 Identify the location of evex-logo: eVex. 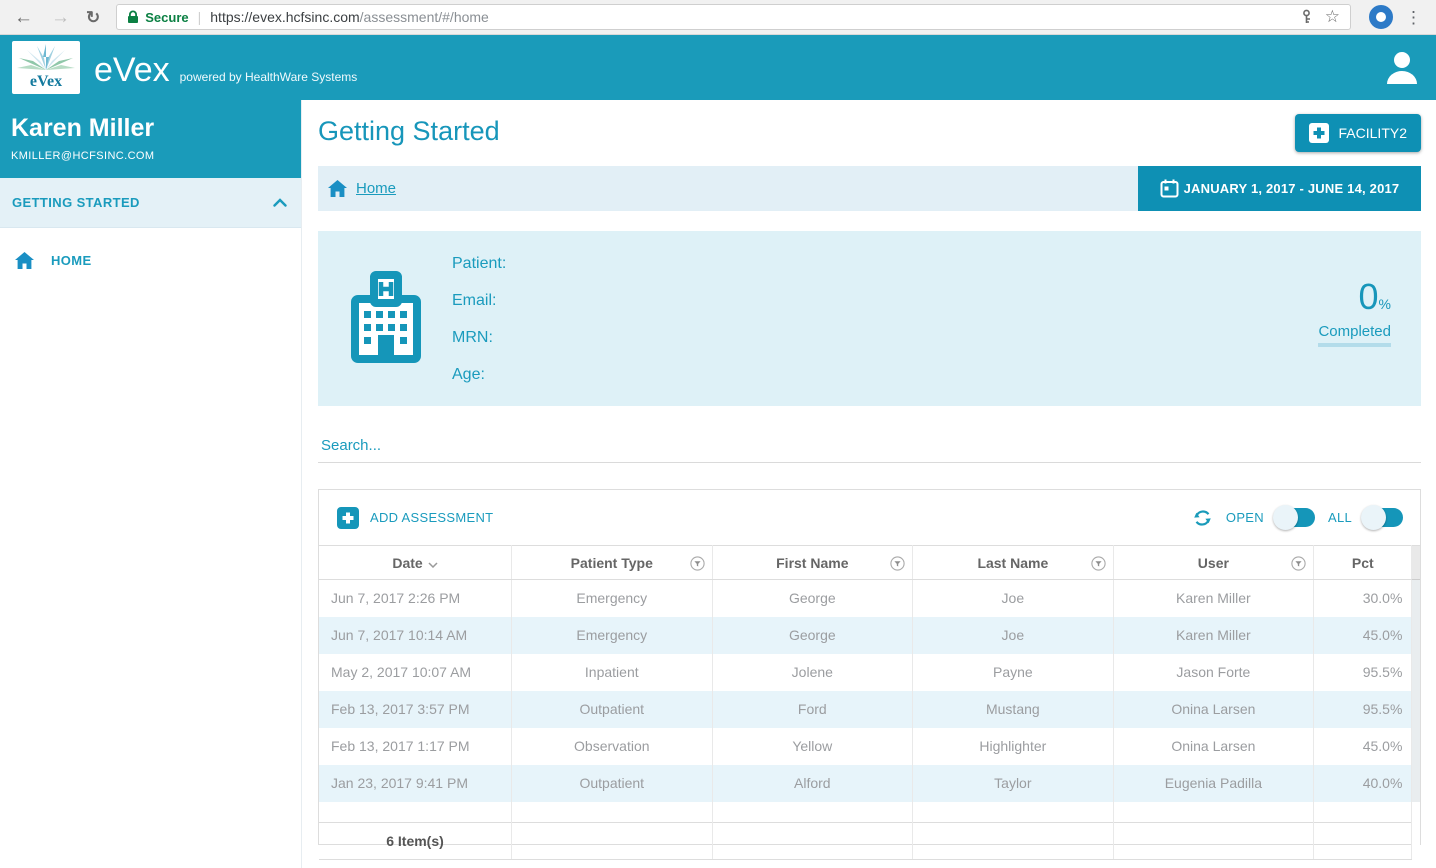
(46, 67).